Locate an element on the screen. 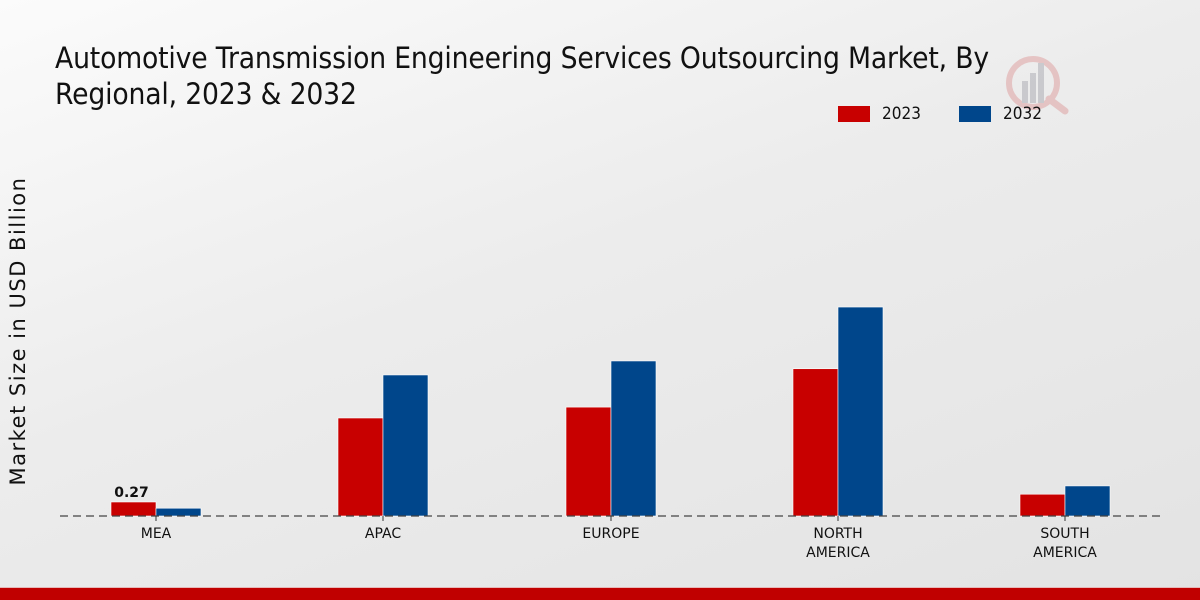 This screenshot has height=600, width=1200. x-tick-label-line: EUROPE is located at coordinates (610, 534).